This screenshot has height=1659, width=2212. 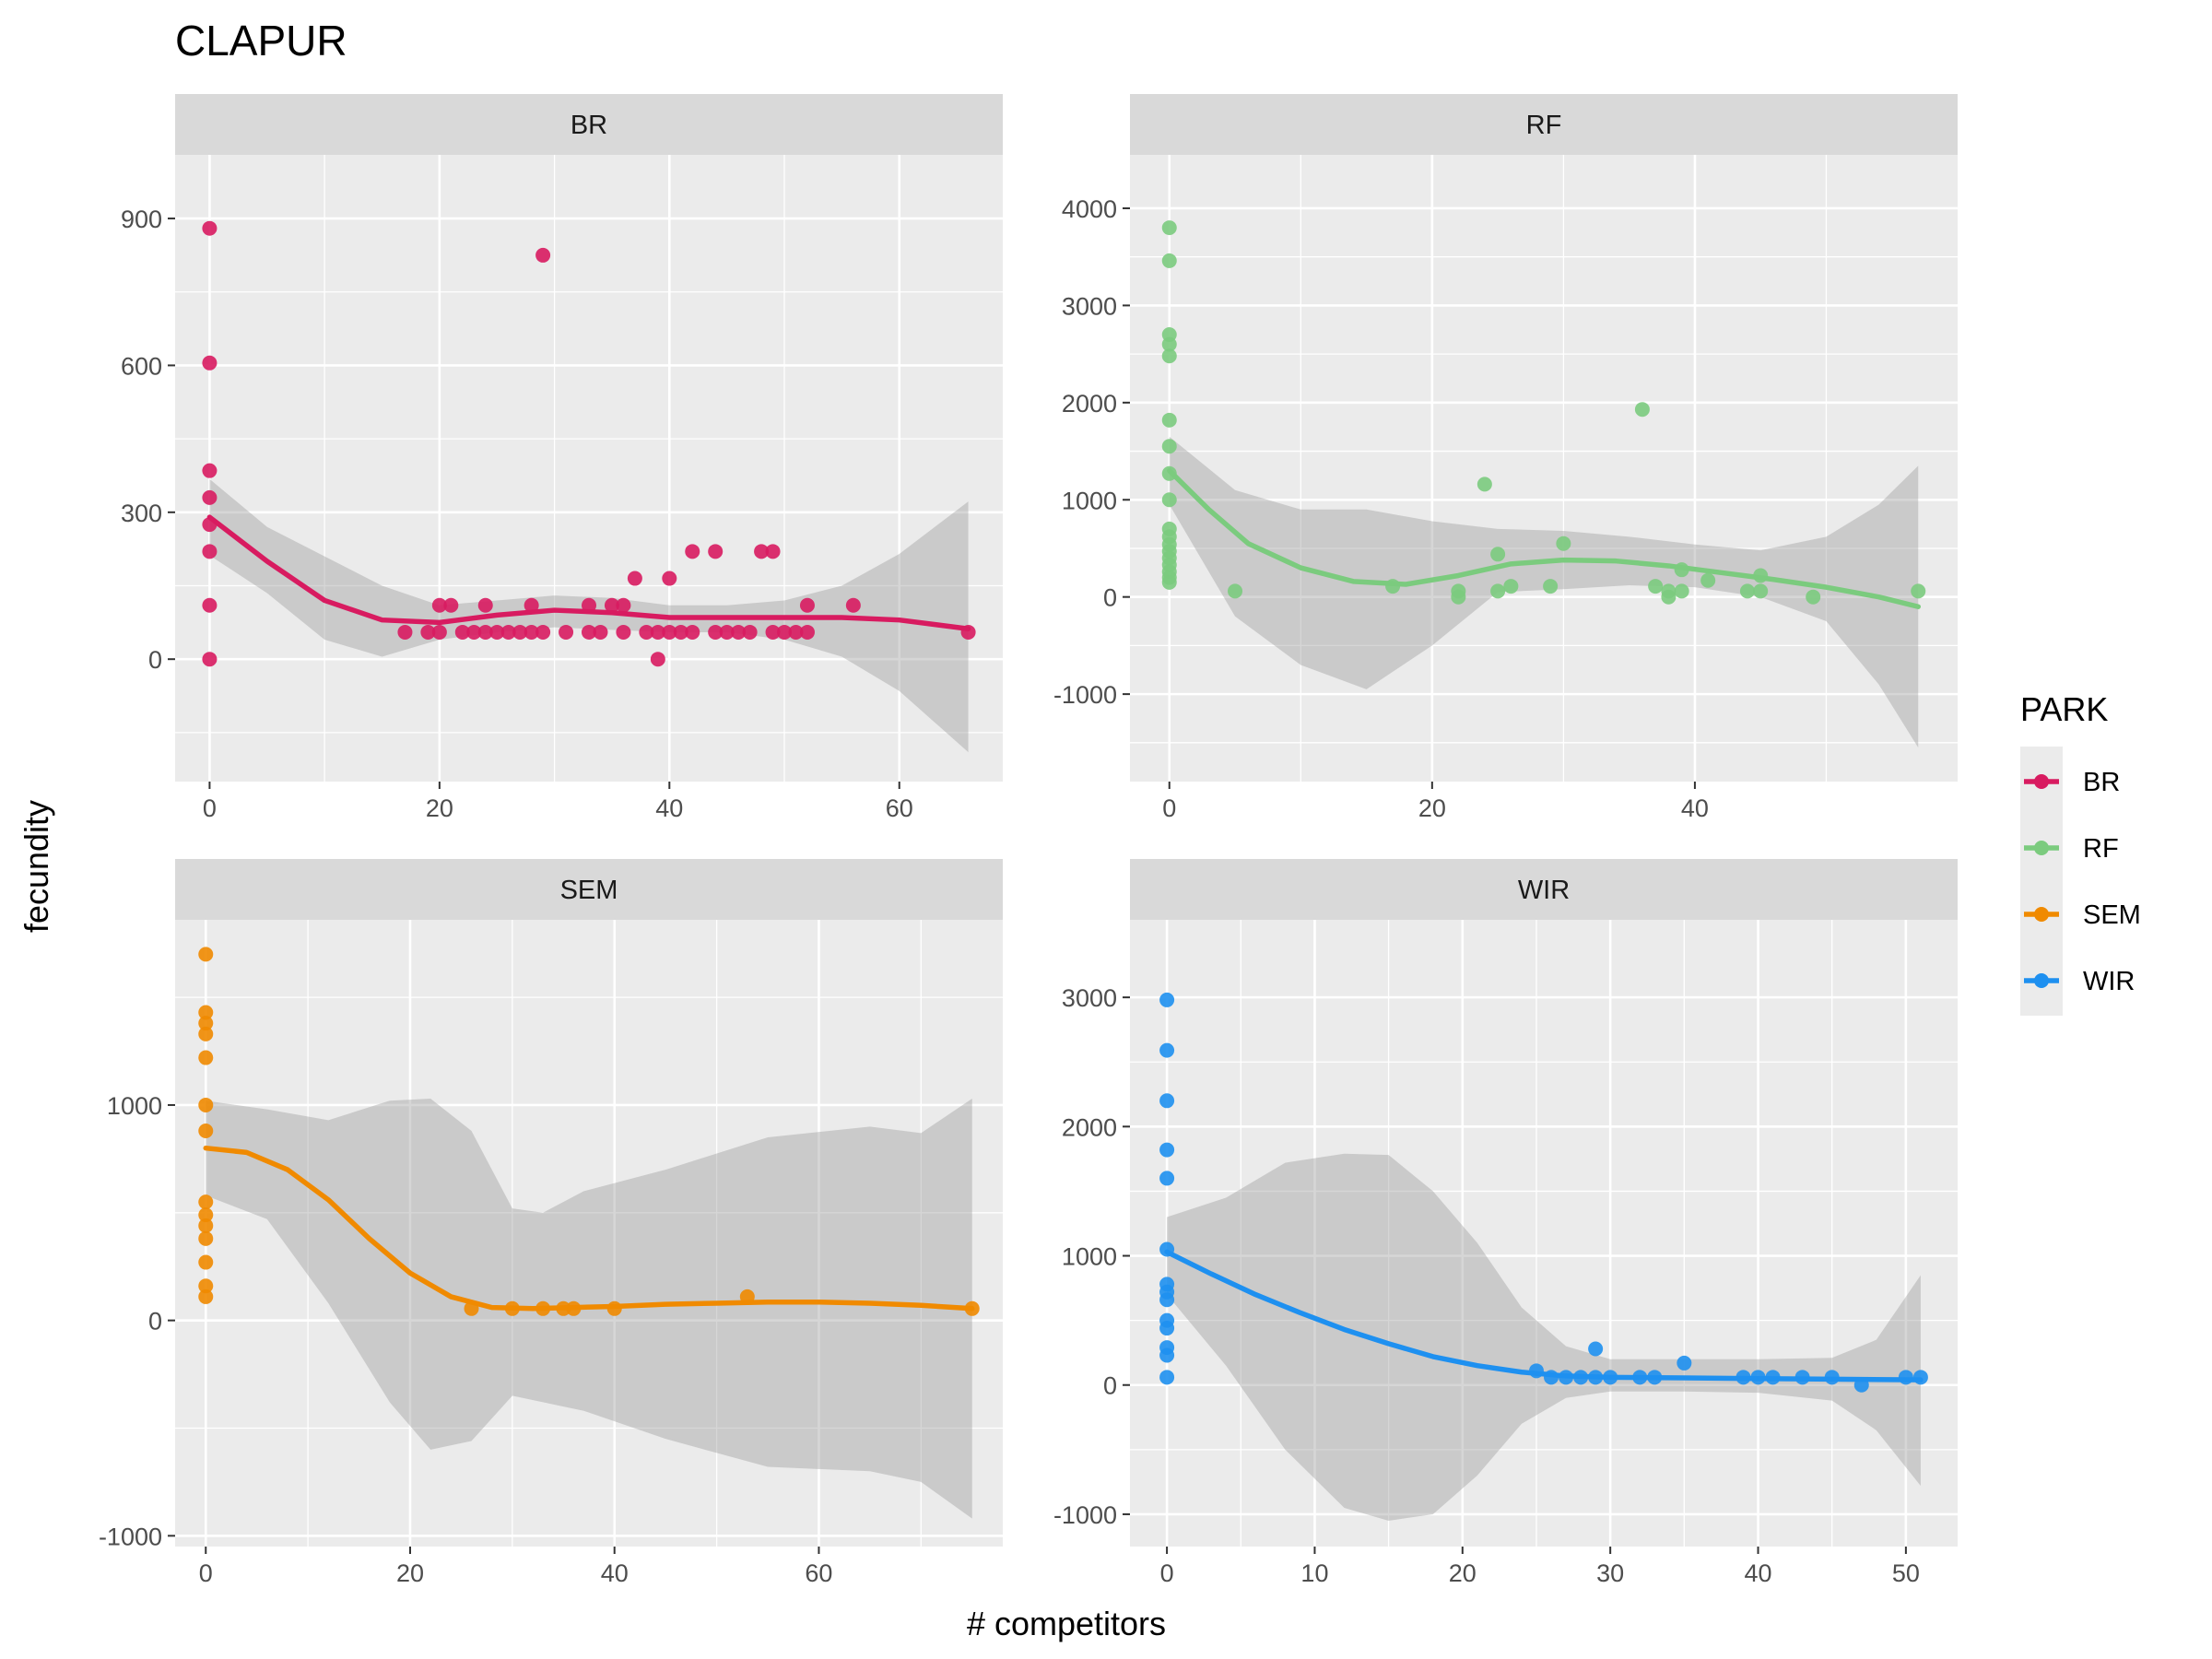 I want to click on legend-label: SEM, so click(x=2112, y=915).